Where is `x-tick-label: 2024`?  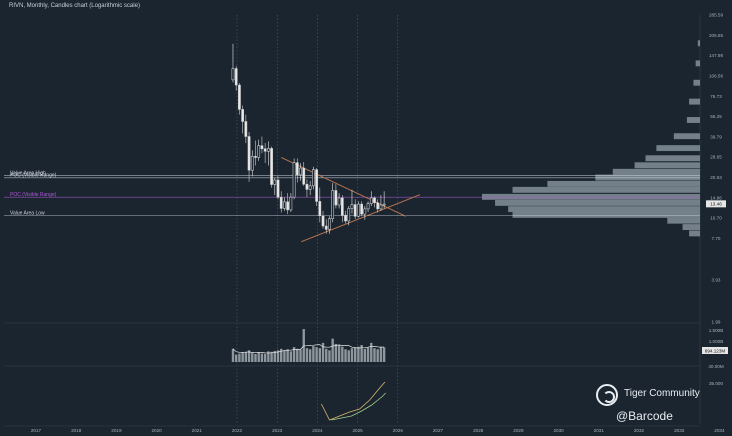 x-tick-label: 2024 is located at coordinates (317, 430).